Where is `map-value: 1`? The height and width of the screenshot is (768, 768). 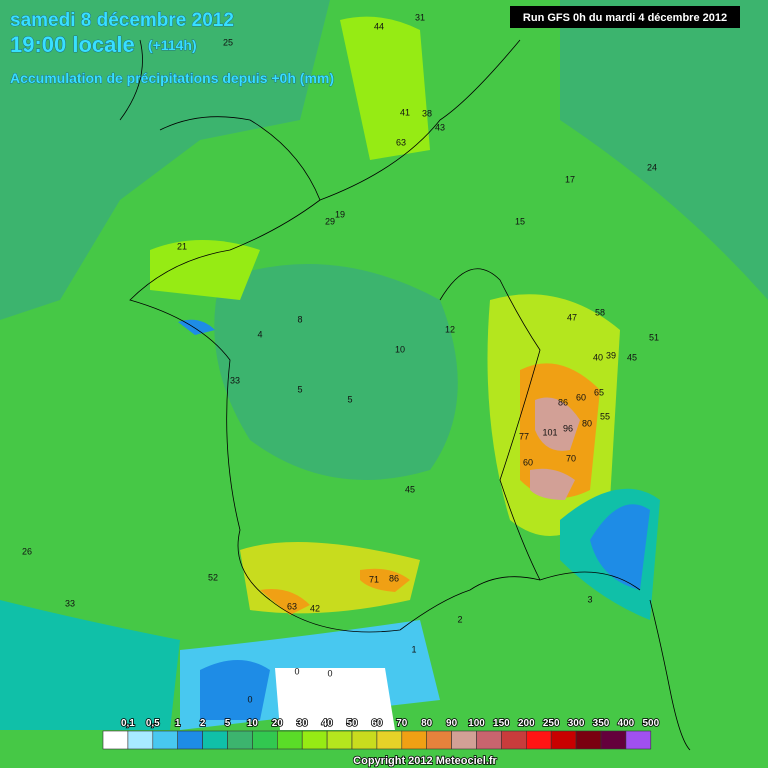 map-value: 1 is located at coordinates (413, 649).